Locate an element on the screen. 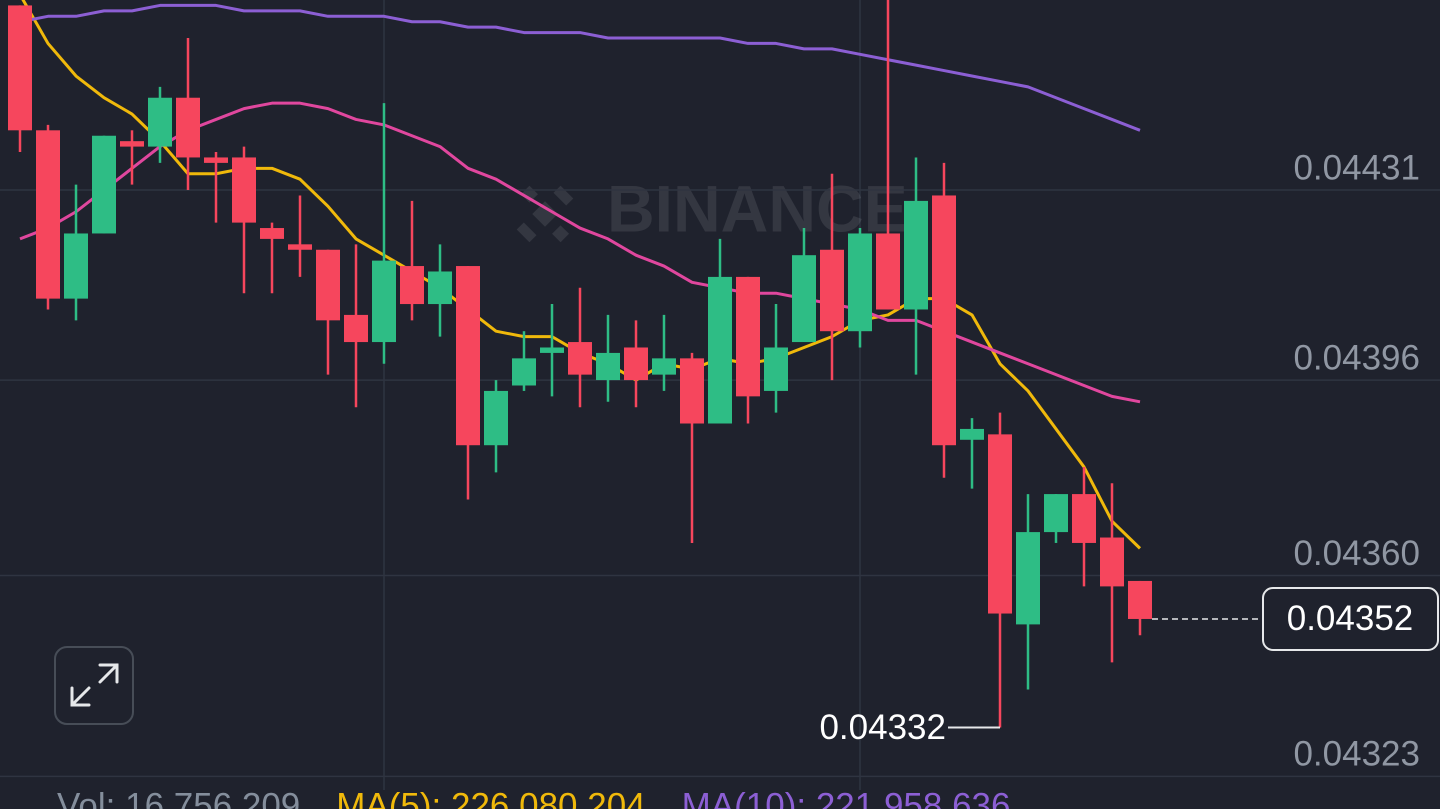 Image resolution: width=1440 pixels, height=809 pixels. volume-legend-text: Vol: 16,756,209 is located at coordinates (178, 797).